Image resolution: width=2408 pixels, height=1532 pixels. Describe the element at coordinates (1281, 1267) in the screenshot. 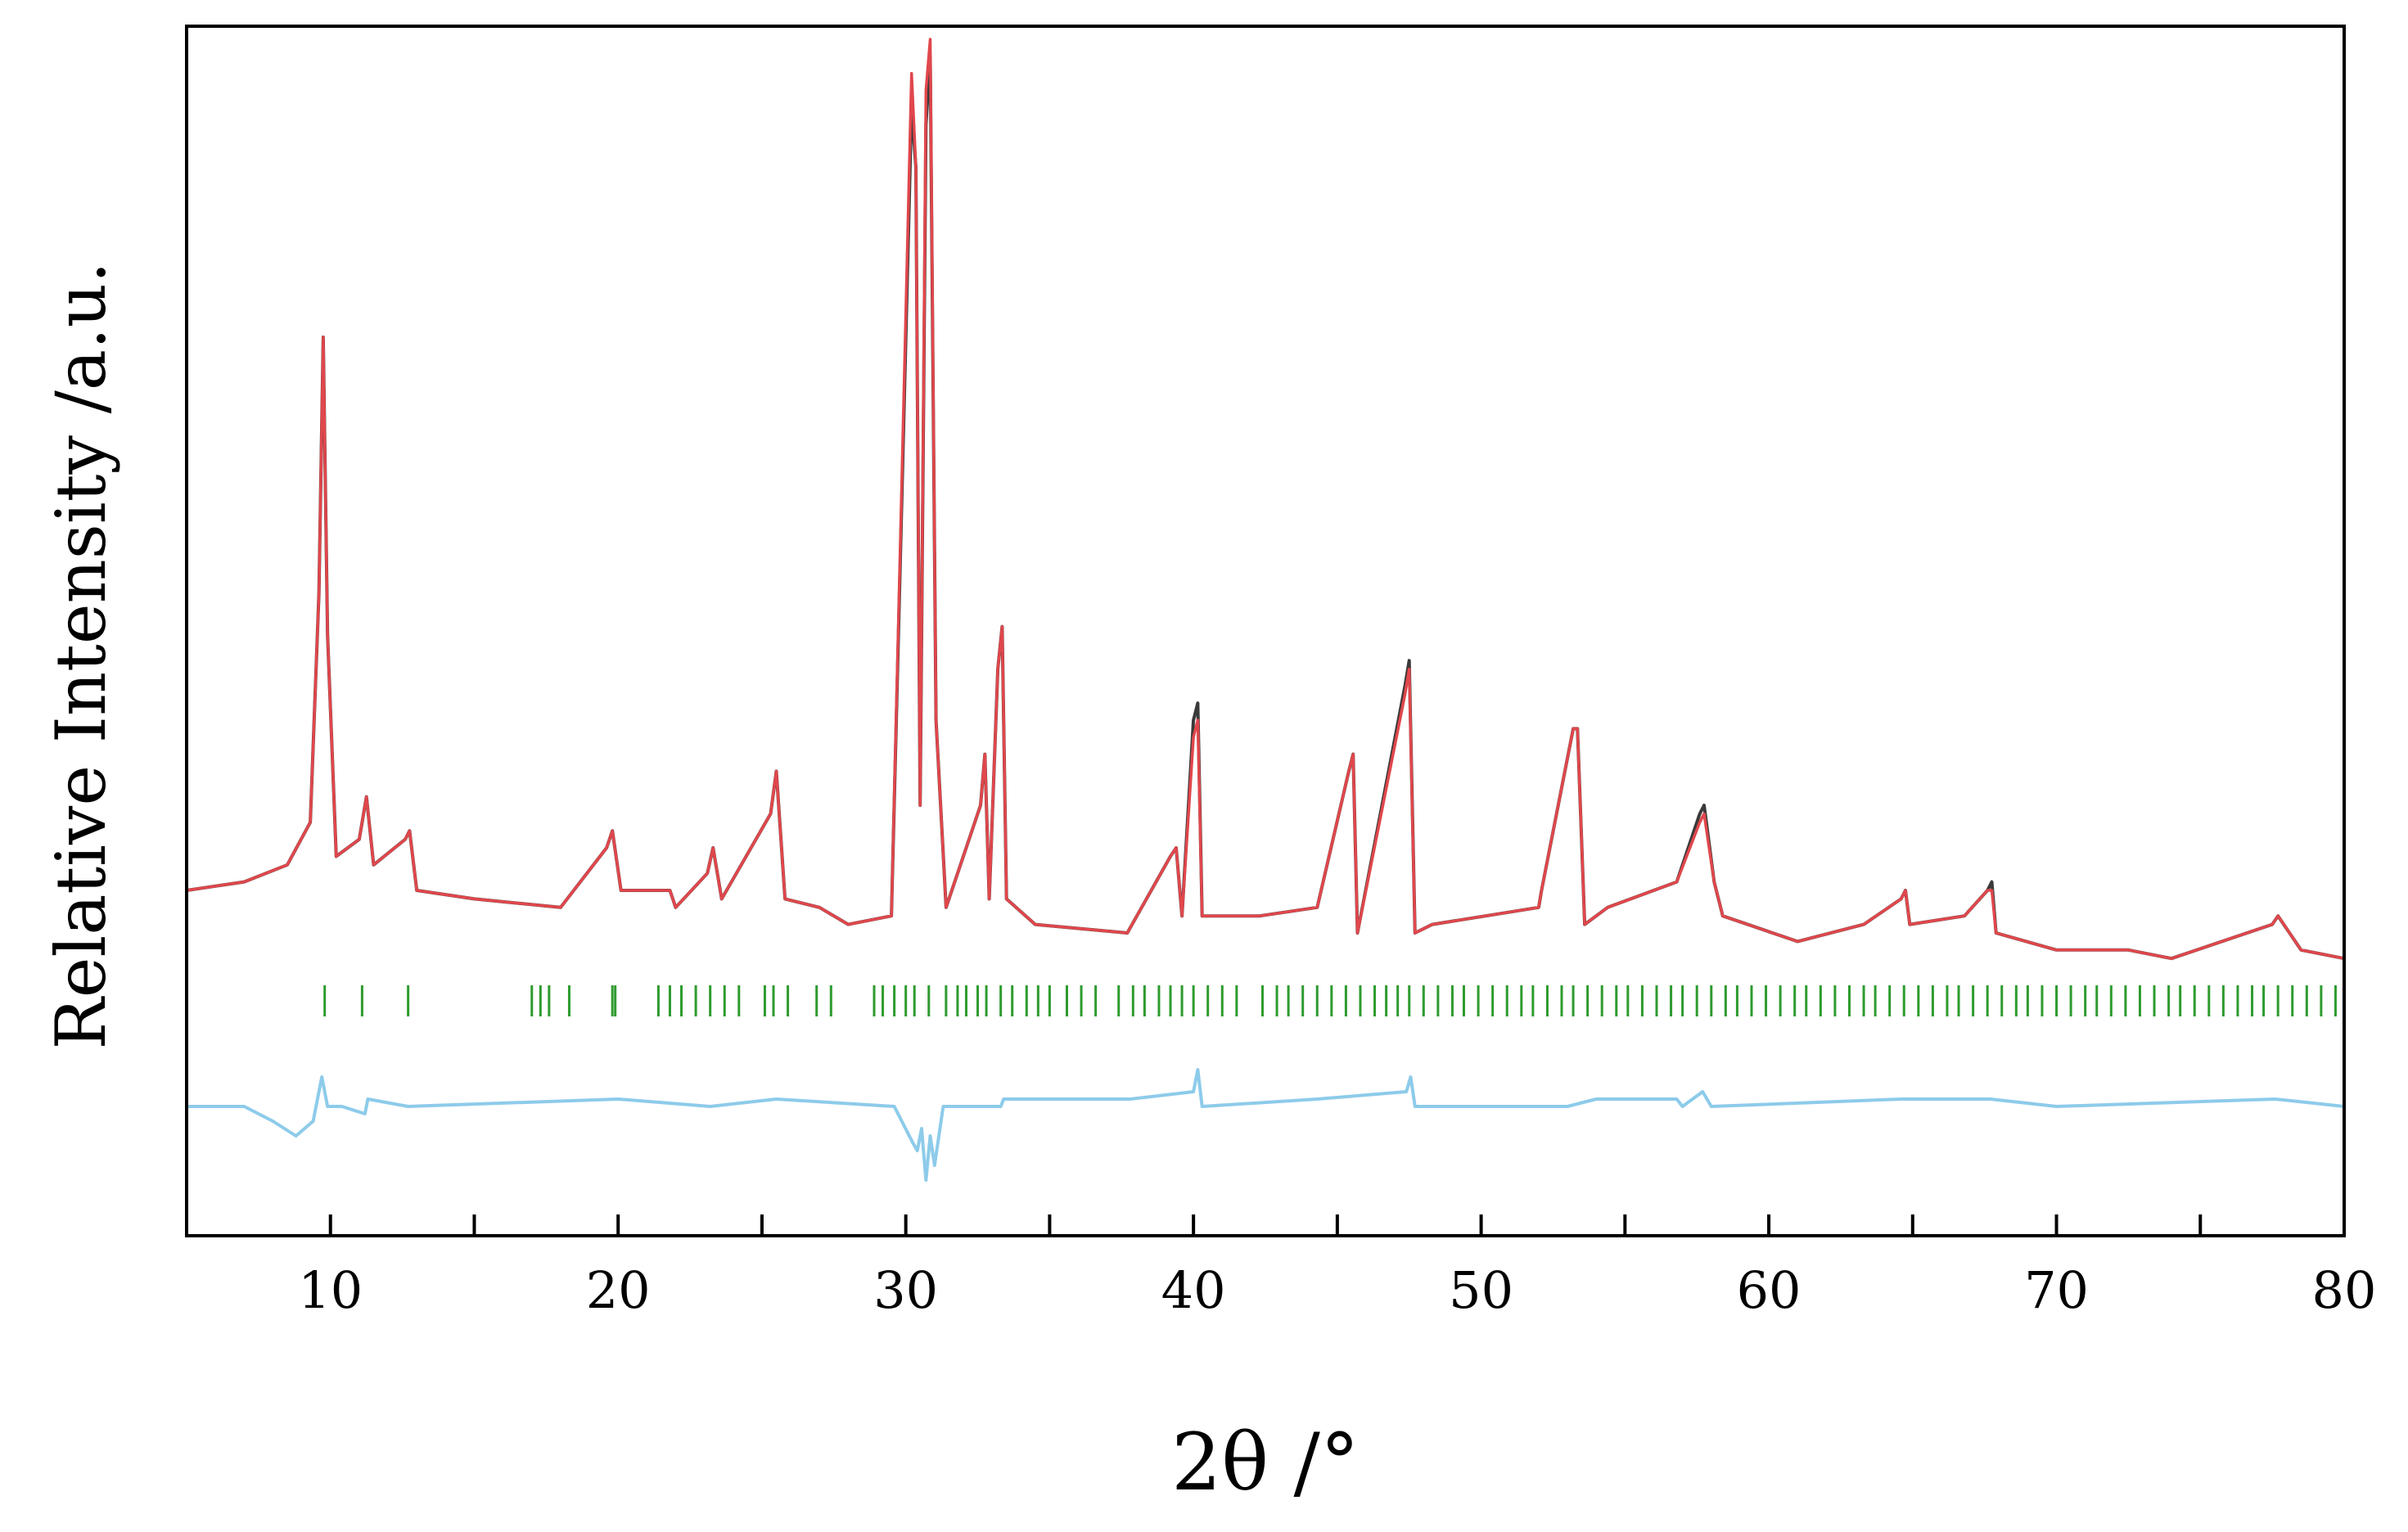

I see `x-axis: 10 20 30 40 50 60 70 80` at that location.